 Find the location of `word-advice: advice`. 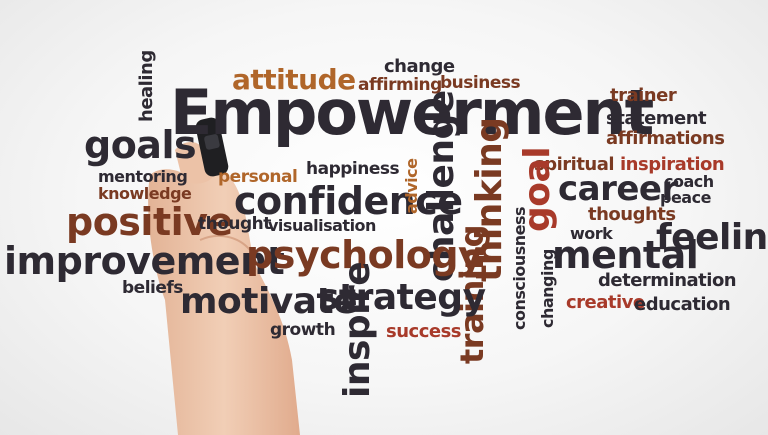

word-advice: advice is located at coordinates (411, 186).